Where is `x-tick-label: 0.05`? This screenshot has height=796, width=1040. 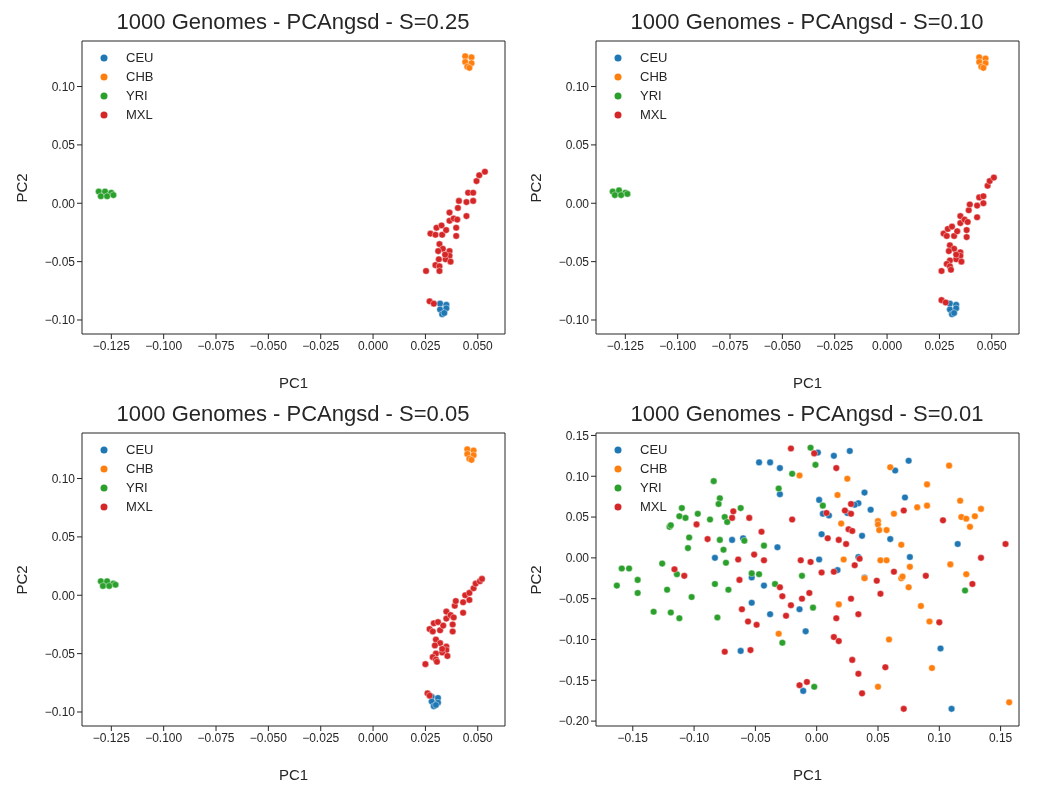
x-tick-label: 0.05 is located at coordinates (878, 737).